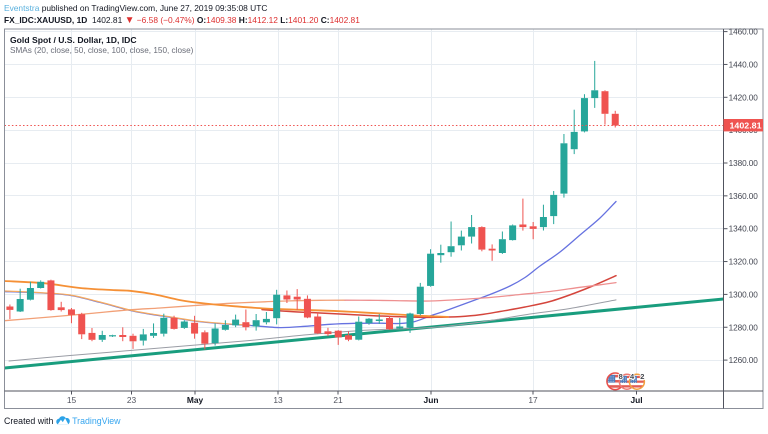 This screenshot has height=434, width=768. What do you see at coordinates (431, 400) in the screenshot?
I see `svg-text: Jun` at bounding box center [431, 400].